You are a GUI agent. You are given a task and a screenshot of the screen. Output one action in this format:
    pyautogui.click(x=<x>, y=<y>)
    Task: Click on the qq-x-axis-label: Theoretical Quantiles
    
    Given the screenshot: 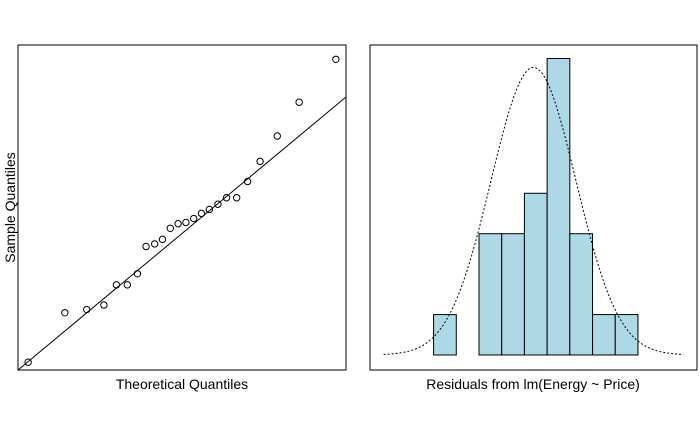 What is the action you would take?
    pyautogui.click(x=182, y=384)
    